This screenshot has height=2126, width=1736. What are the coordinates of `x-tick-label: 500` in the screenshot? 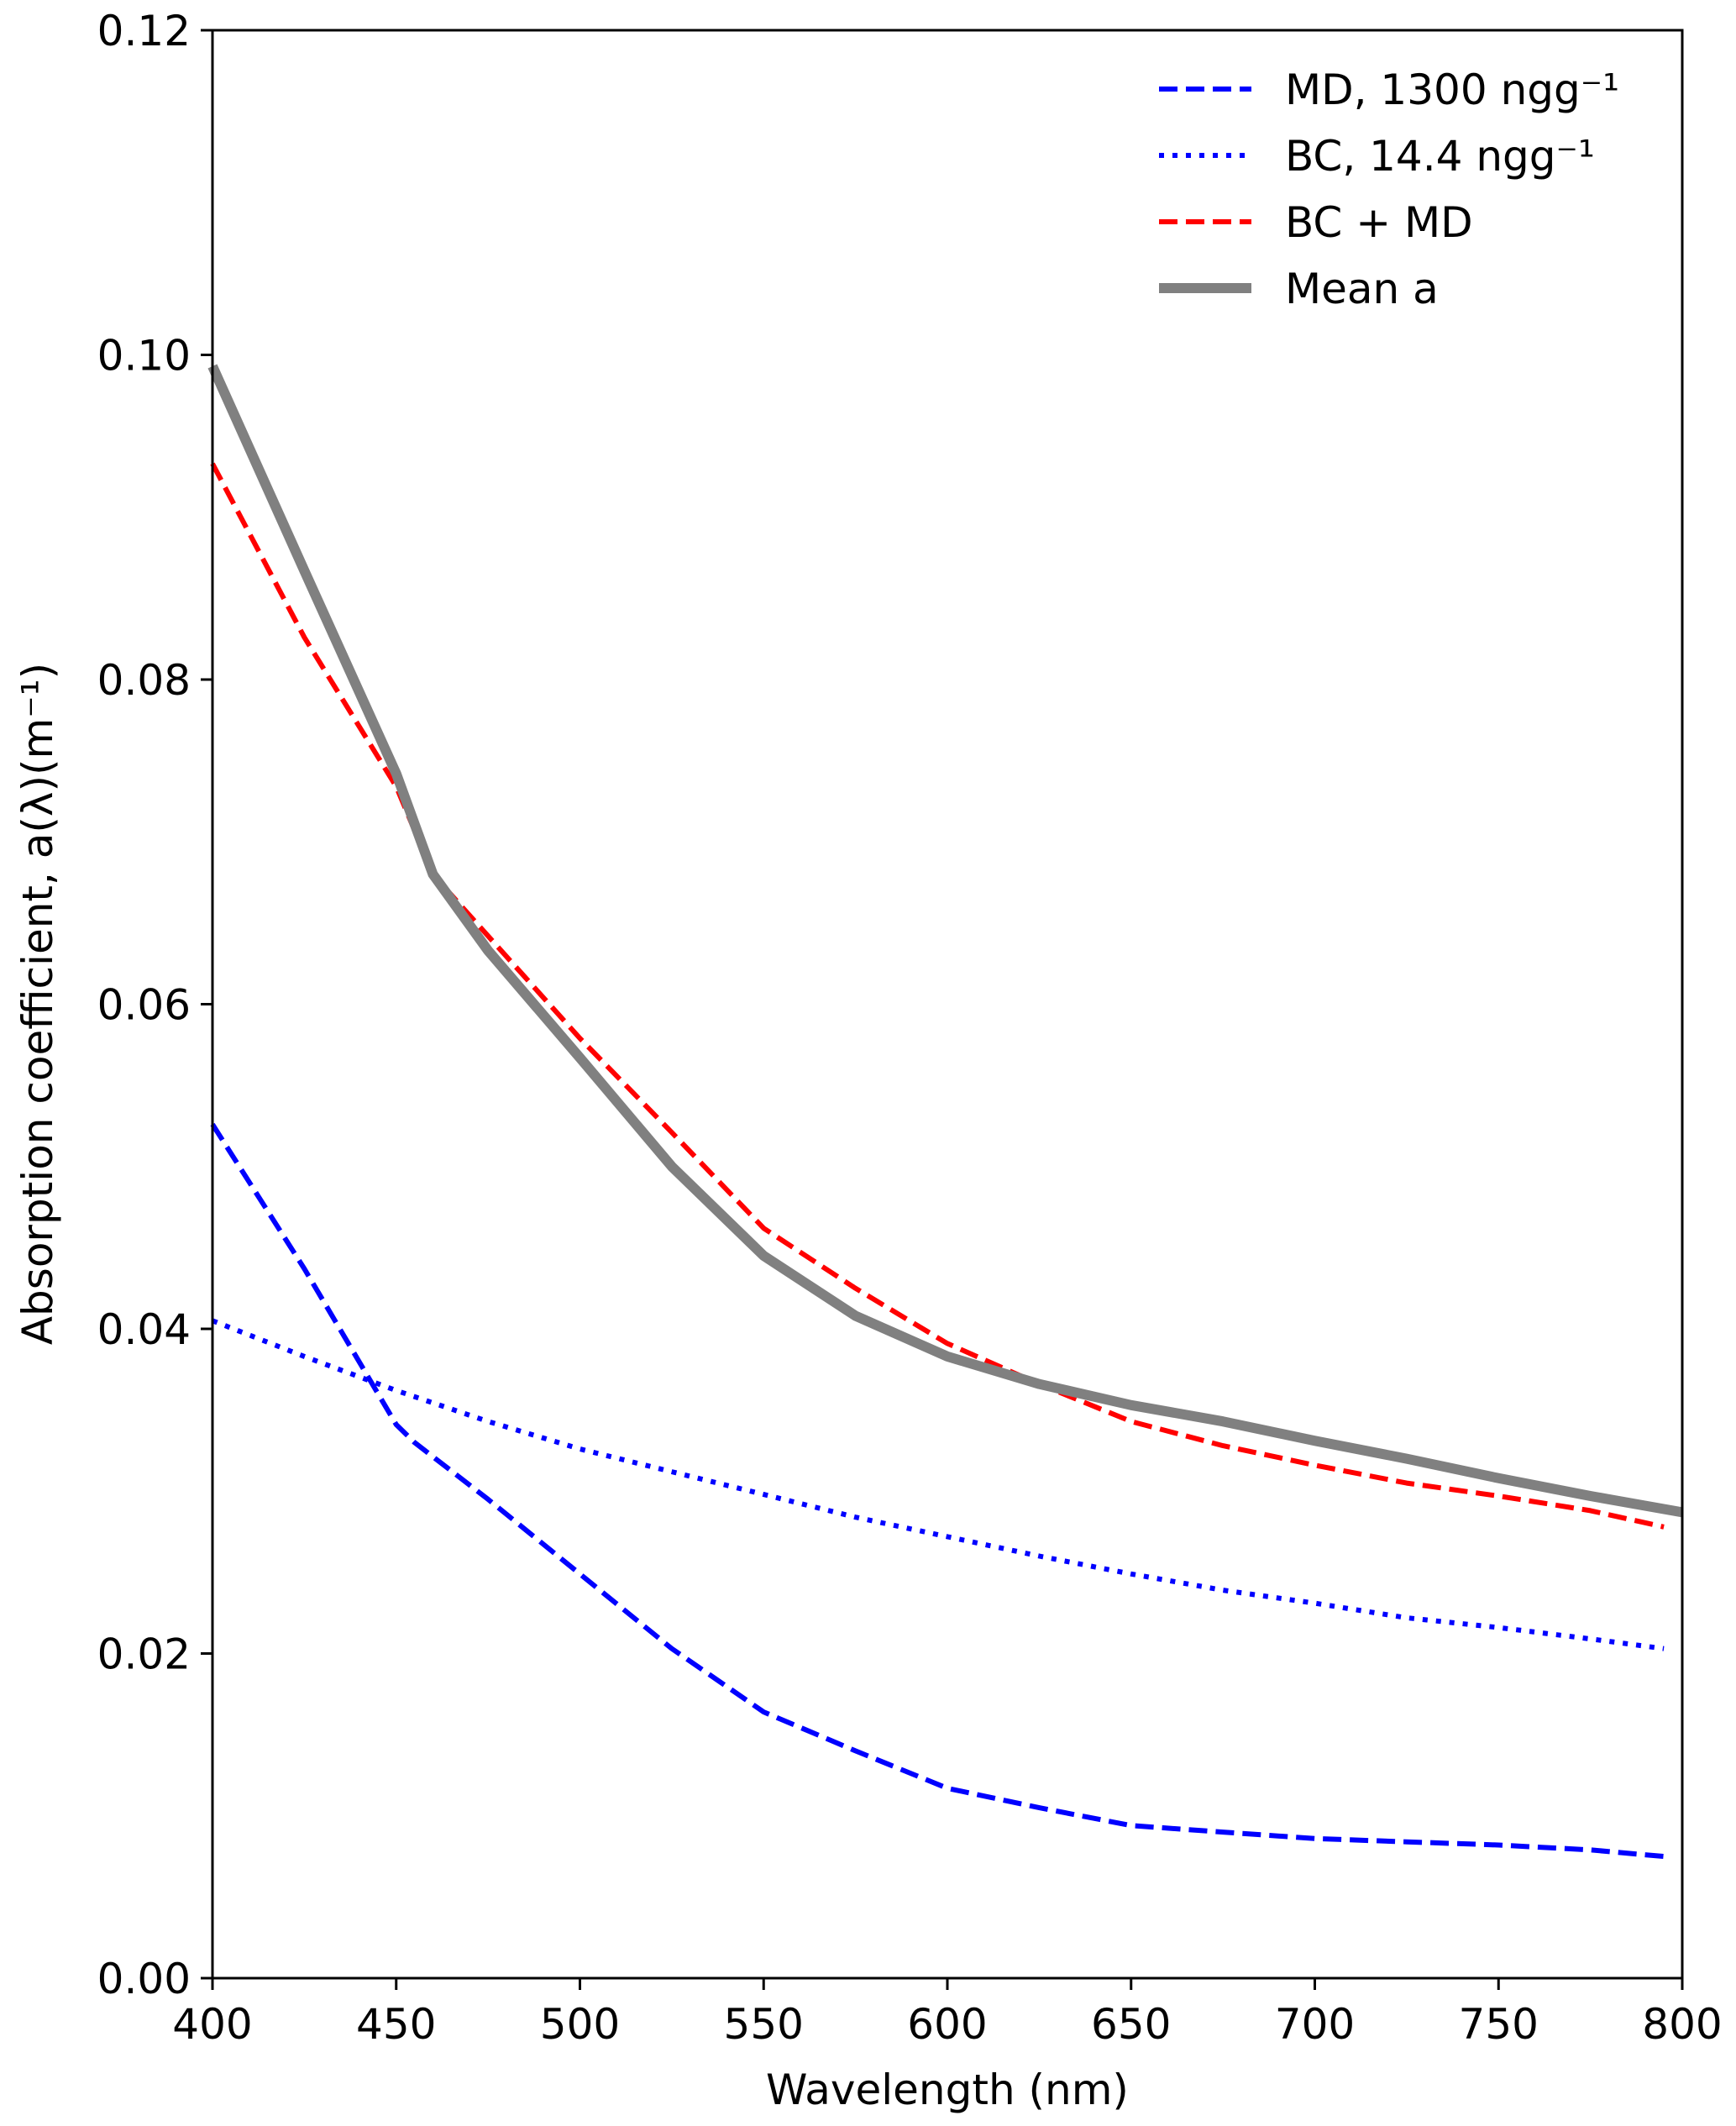 It's located at (580, 2024).